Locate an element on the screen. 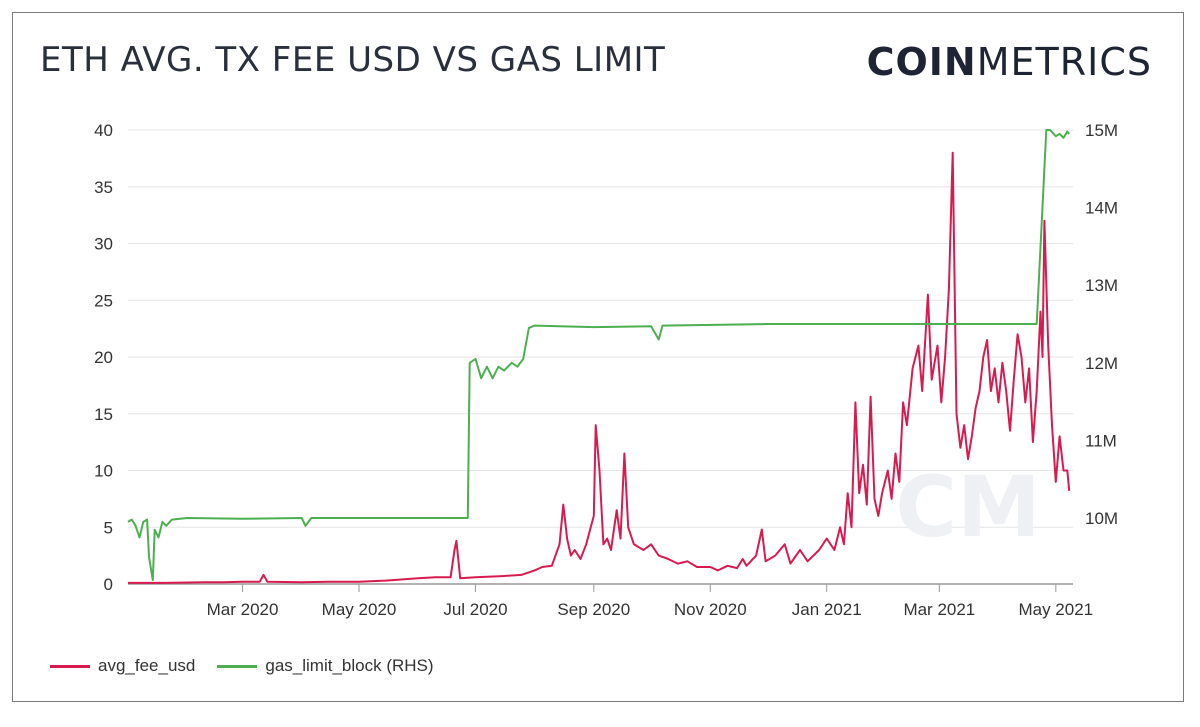 The width and height of the screenshot is (1200, 727). legend-item-fee: avg_fee_usd is located at coordinates (122, 666).